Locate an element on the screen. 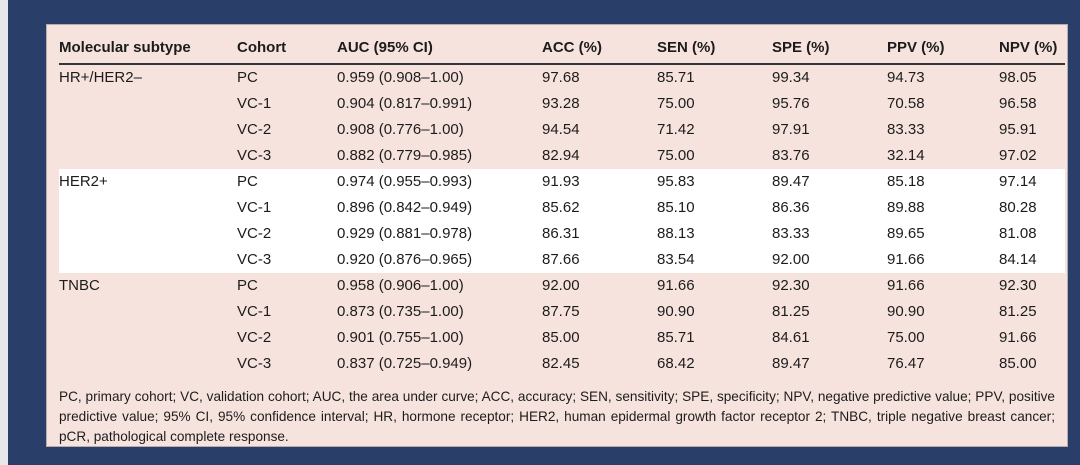  cell-npv: 97.02 is located at coordinates (1018, 155).